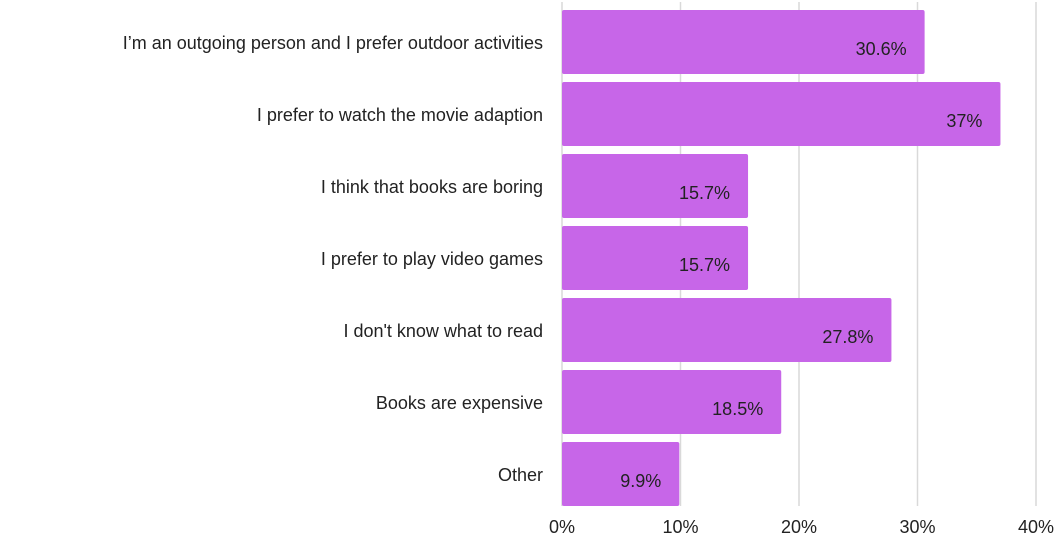 Image resolution: width=1062 pixels, height=543 pixels. What do you see at coordinates (443, 331) in the screenshot?
I see `y-tick-label: I don't know what to read` at bounding box center [443, 331].